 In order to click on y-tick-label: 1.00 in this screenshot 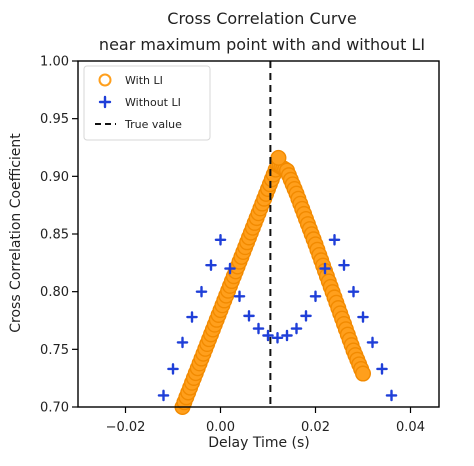, I will do `click(54, 62)`.